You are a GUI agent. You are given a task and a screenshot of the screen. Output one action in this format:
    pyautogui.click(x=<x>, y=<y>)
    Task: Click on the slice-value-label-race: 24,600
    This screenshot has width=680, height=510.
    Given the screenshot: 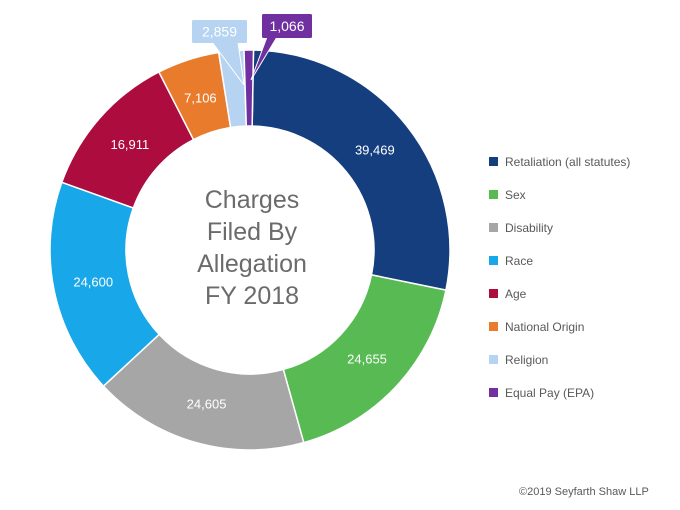 What is the action you would take?
    pyautogui.click(x=93, y=282)
    